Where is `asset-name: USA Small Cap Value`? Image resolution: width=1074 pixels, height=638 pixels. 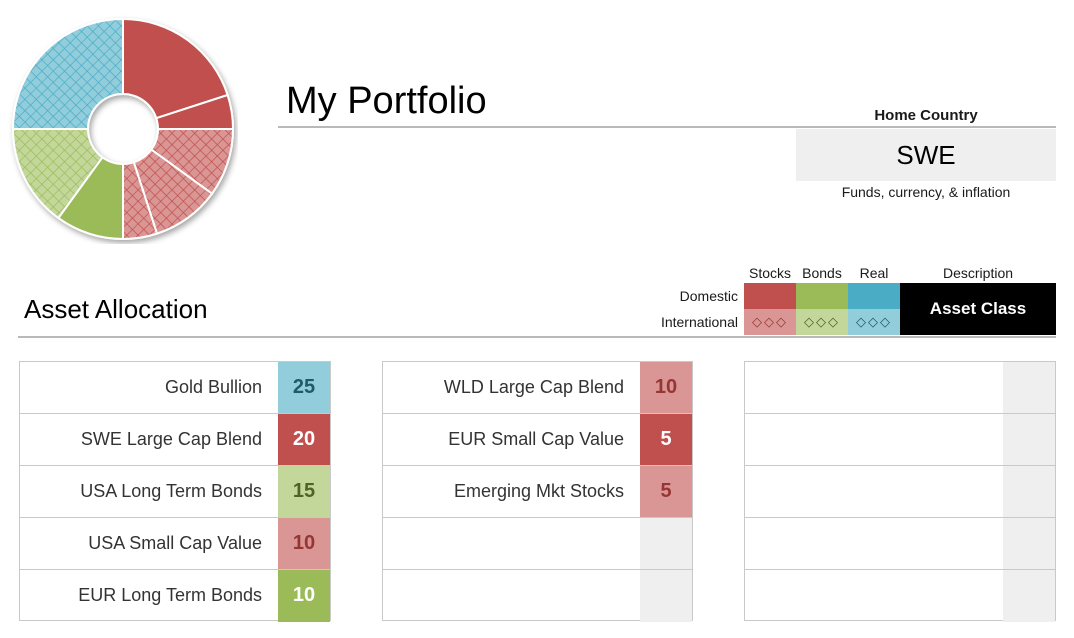 asset-name: USA Small Cap Value is located at coordinates (175, 543).